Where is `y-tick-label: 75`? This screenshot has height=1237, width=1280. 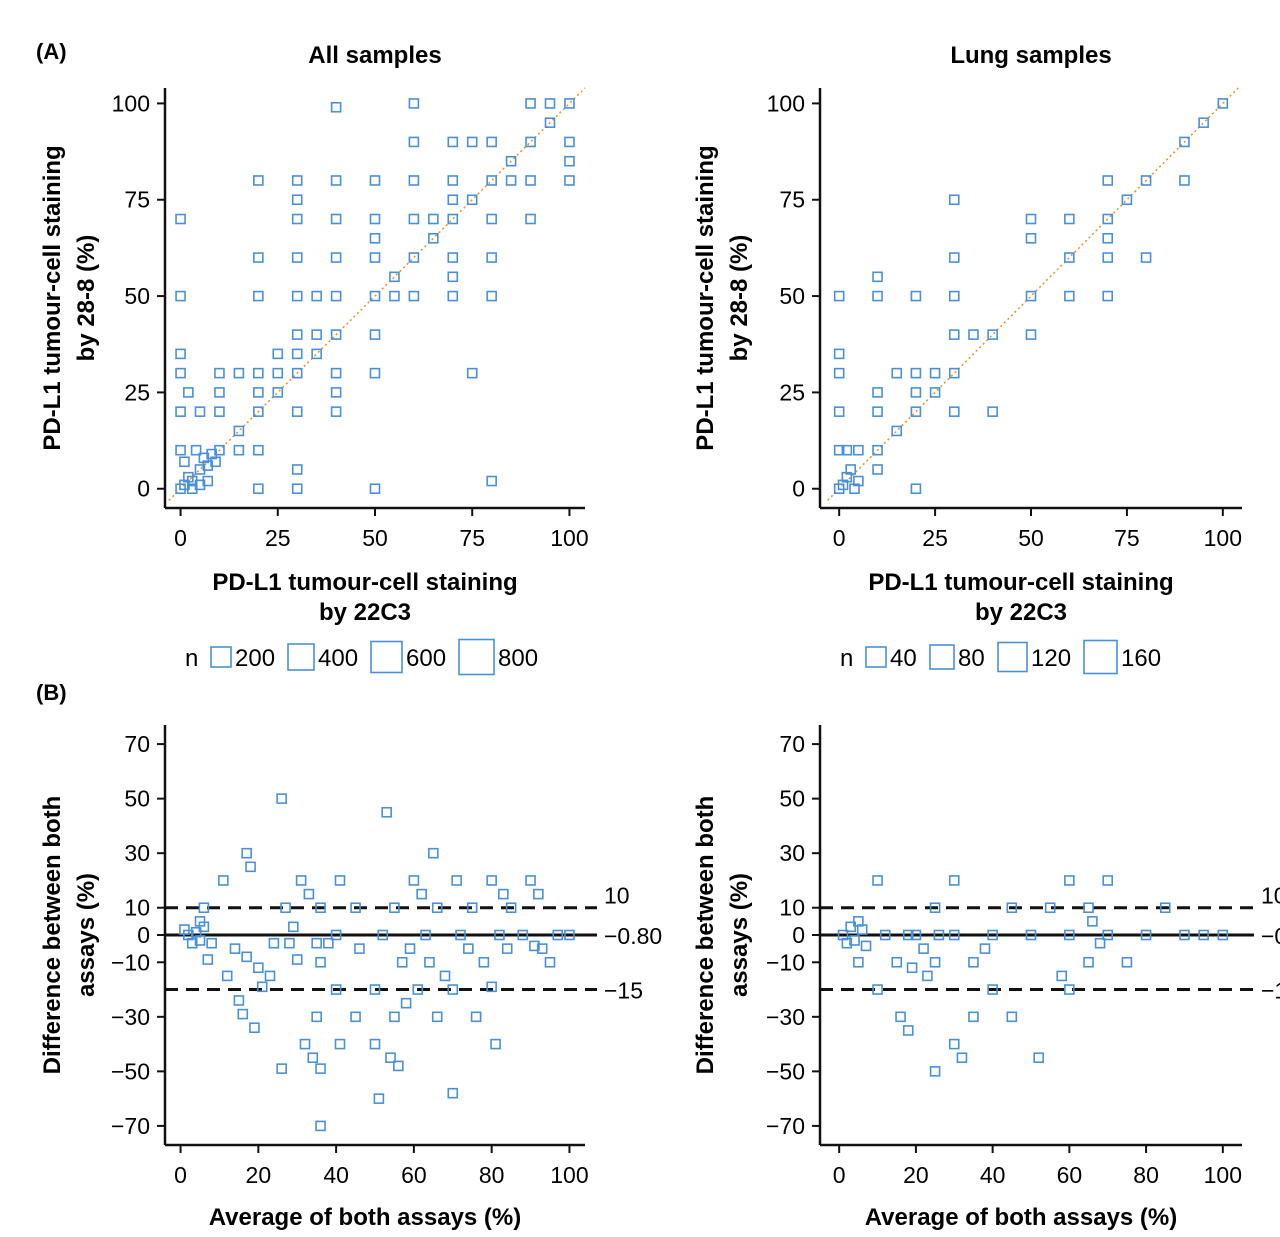
y-tick-label: 75 is located at coordinates (137, 200).